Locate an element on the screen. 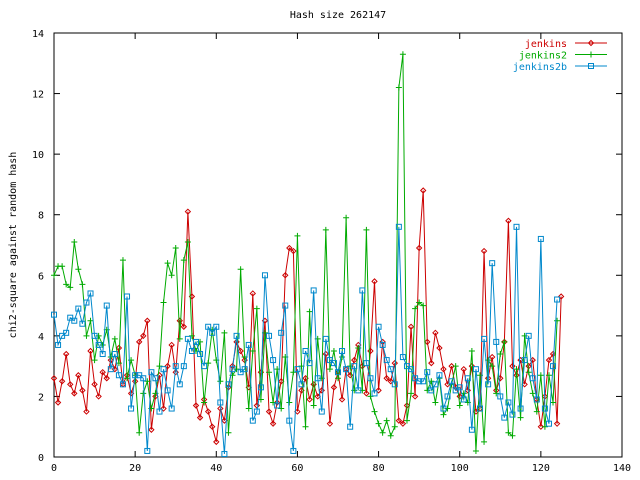  legend-marker-jenkins is located at coordinates (591, 43).